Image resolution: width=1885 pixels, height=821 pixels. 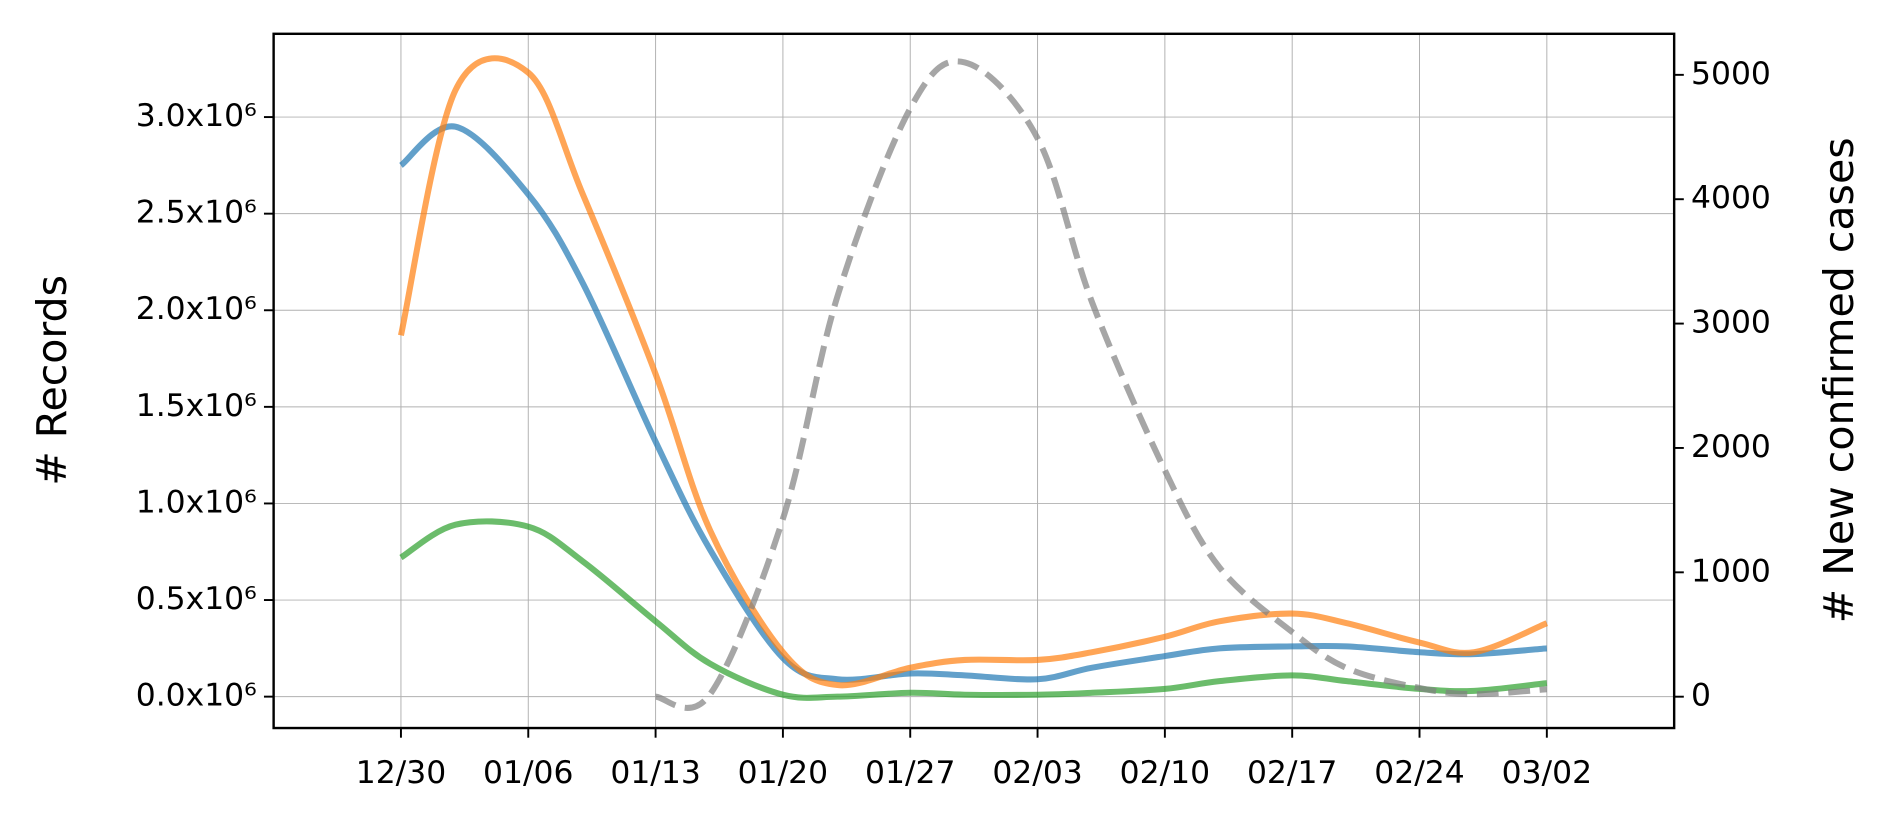 What do you see at coordinates (196, 502) in the screenshot?
I see `y-tick-label: 1.0x10⁶` at bounding box center [196, 502].